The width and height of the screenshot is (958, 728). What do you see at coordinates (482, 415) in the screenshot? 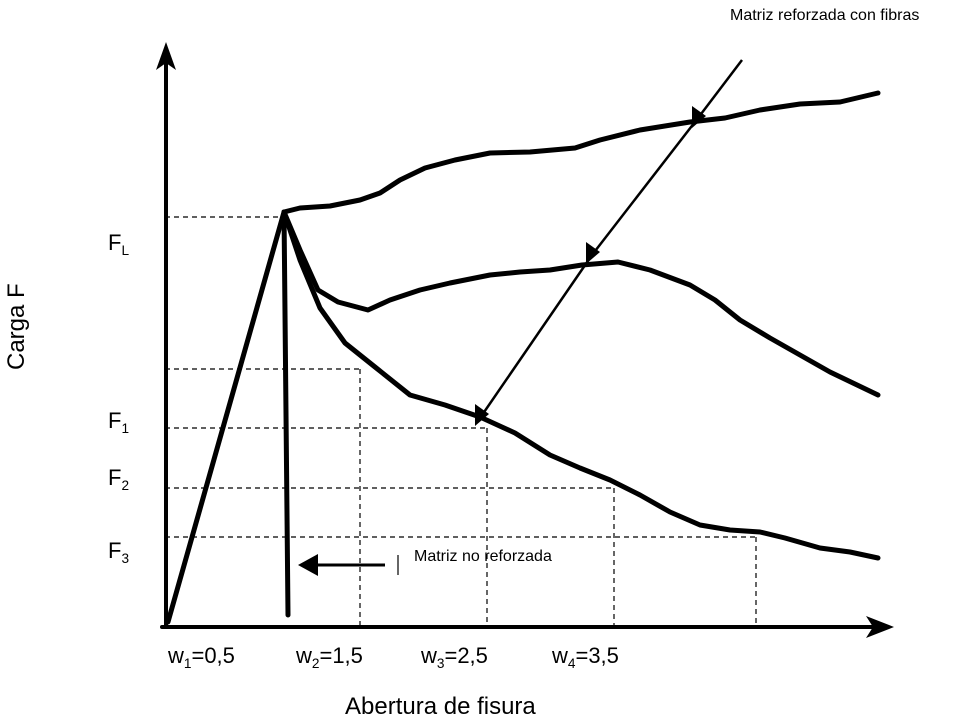
I see `arrowhead-lower` at bounding box center [482, 415].